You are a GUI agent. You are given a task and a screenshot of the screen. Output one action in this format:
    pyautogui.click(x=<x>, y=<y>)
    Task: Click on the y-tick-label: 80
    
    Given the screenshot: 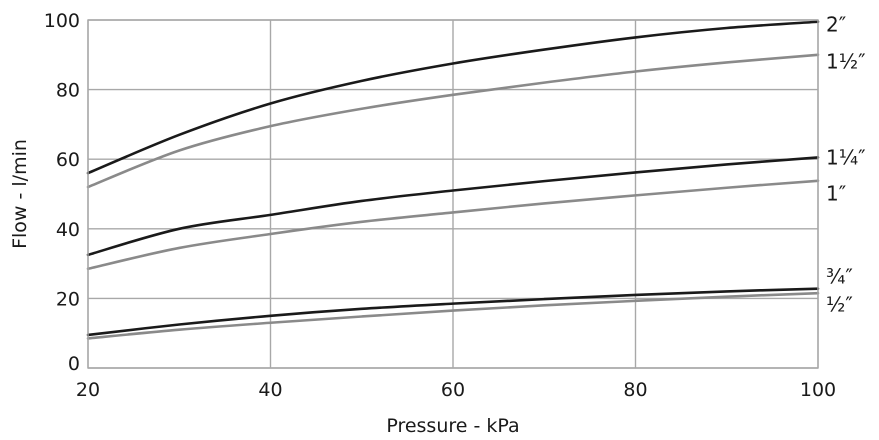 What is the action you would take?
    pyautogui.click(x=68, y=91)
    